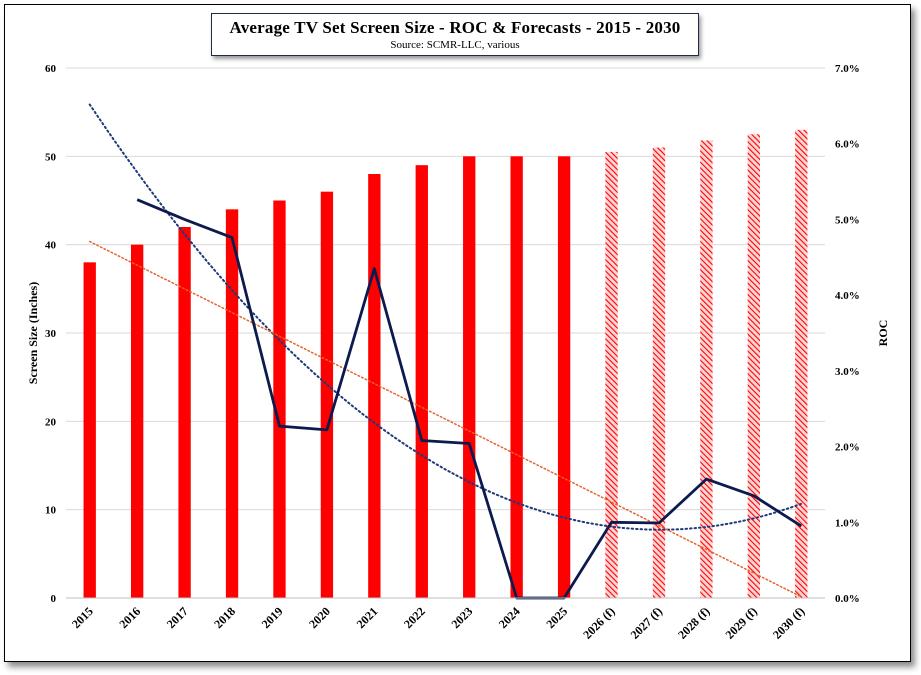 The width and height of the screenshot is (921, 675). What do you see at coordinates (414, 617) in the screenshot?
I see `x-tick-label: 2022` at bounding box center [414, 617].